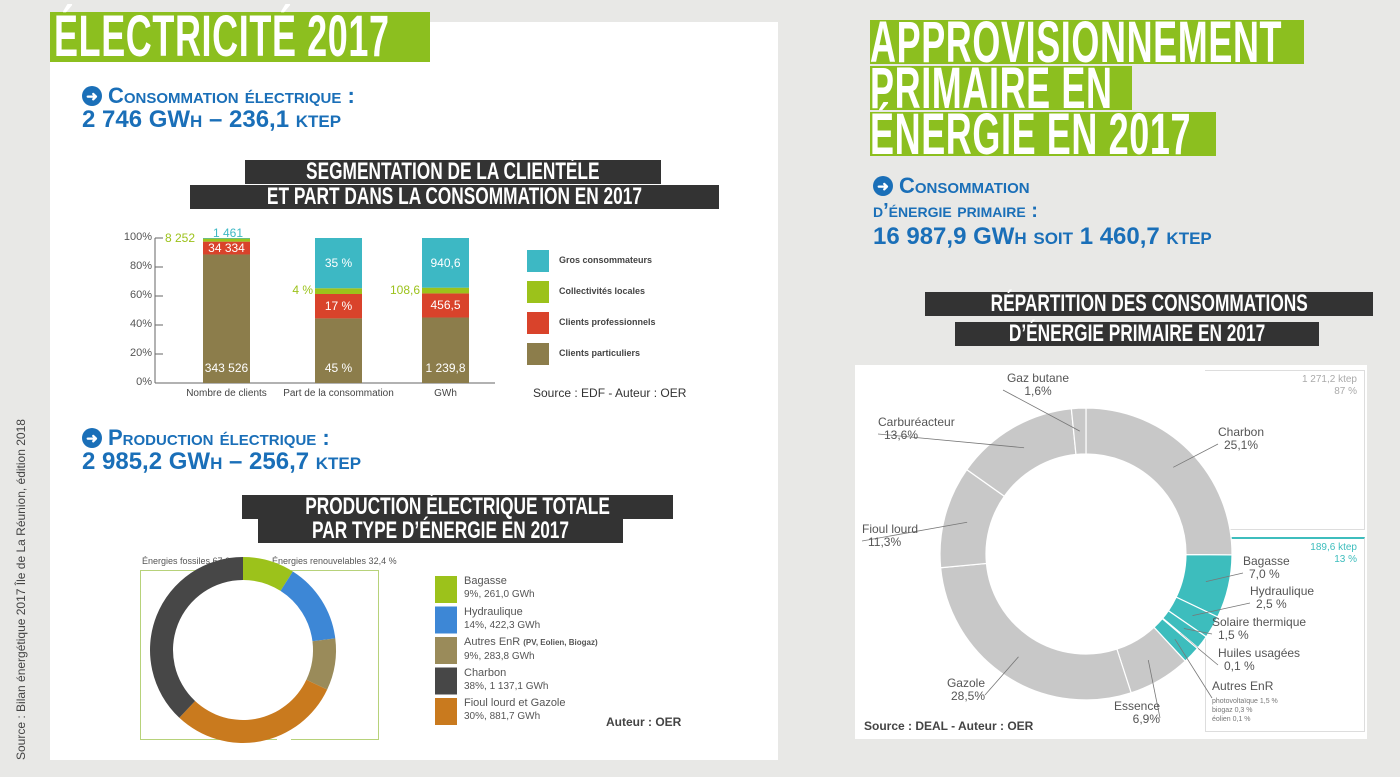  Describe the element at coordinates (493, 611) in the screenshot. I see `legend-name: Hydraulique` at that location.